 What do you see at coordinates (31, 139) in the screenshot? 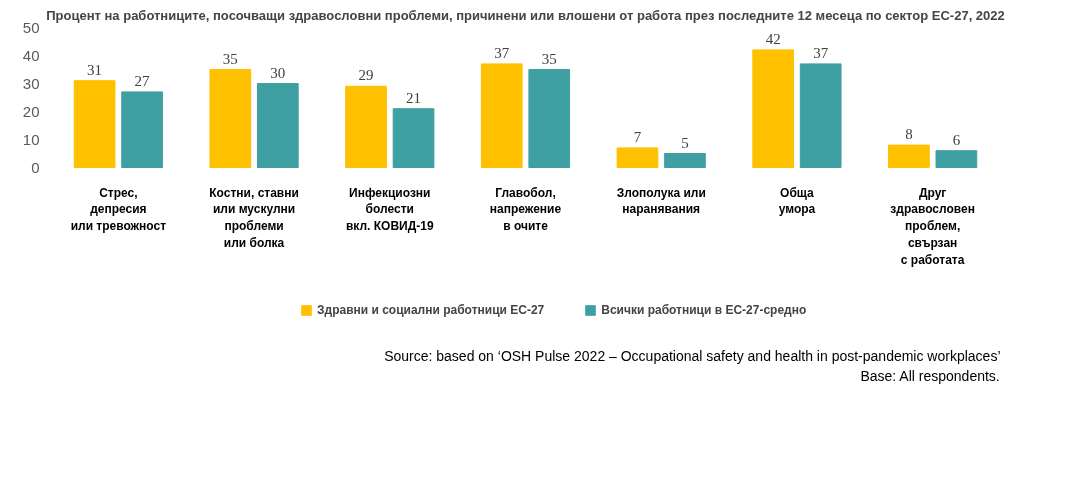
I see `y-tick-label: 10` at bounding box center [31, 139].